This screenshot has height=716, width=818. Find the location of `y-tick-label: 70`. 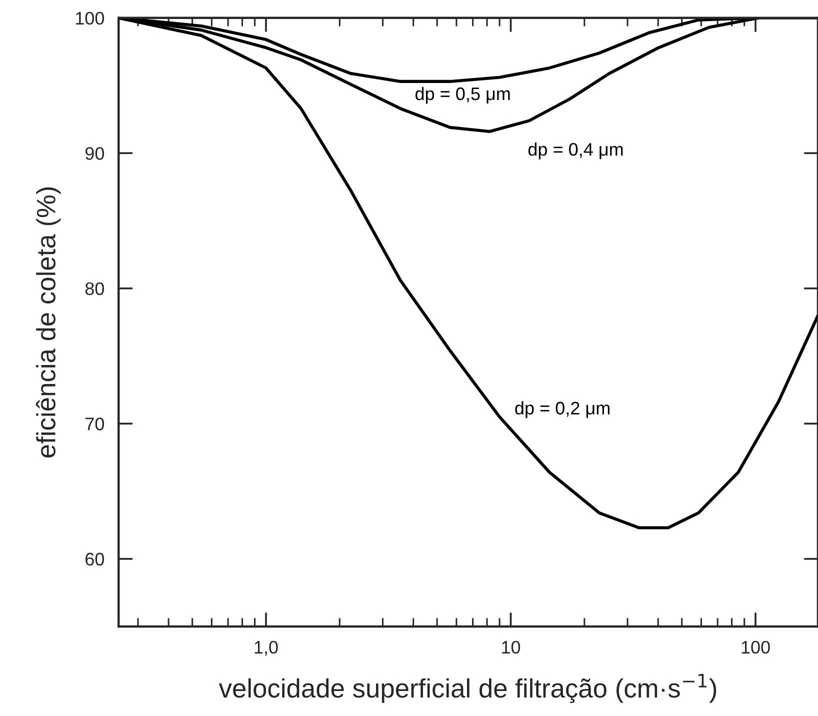

y-tick-label: 70 is located at coordinates (95, 424).